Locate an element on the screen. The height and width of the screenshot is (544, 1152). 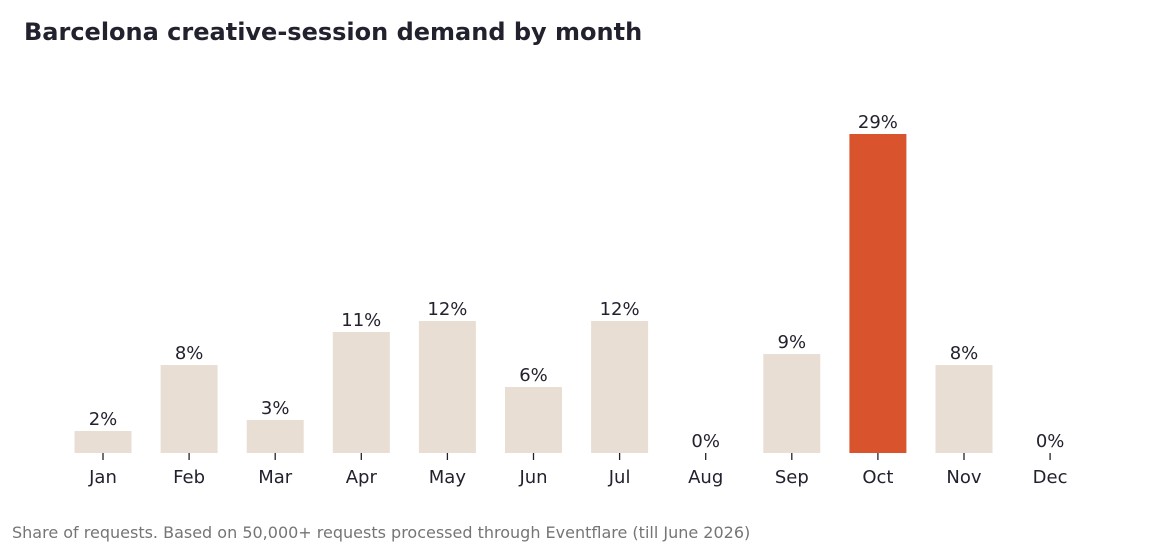
x-tick-label-nov: Nov is located at coordinates (963, 477).